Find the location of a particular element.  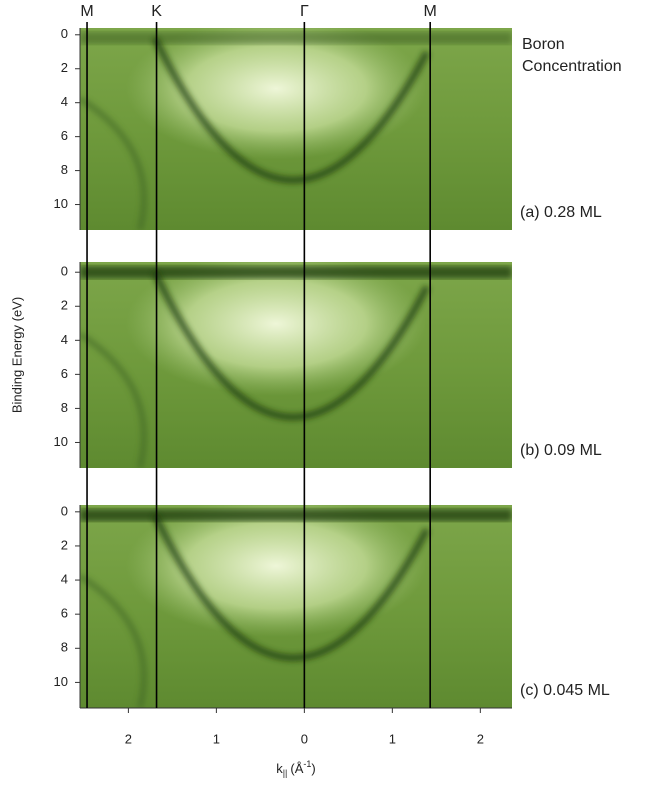

legend-title: Concentration is located at coordinates (572, 66).